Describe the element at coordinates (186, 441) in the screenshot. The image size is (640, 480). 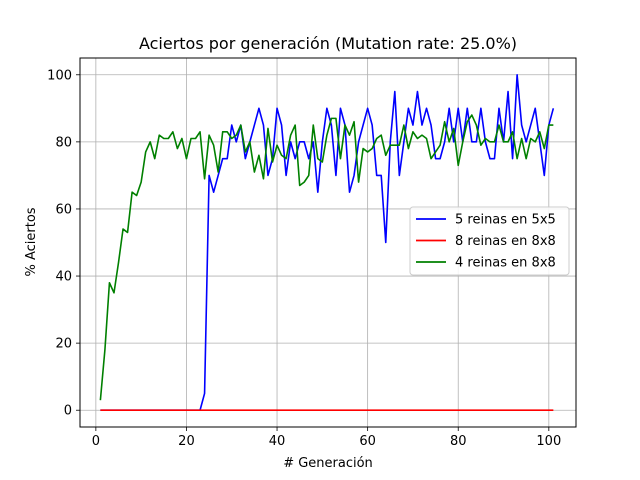
I see `x-tick-label: 20` at that location.